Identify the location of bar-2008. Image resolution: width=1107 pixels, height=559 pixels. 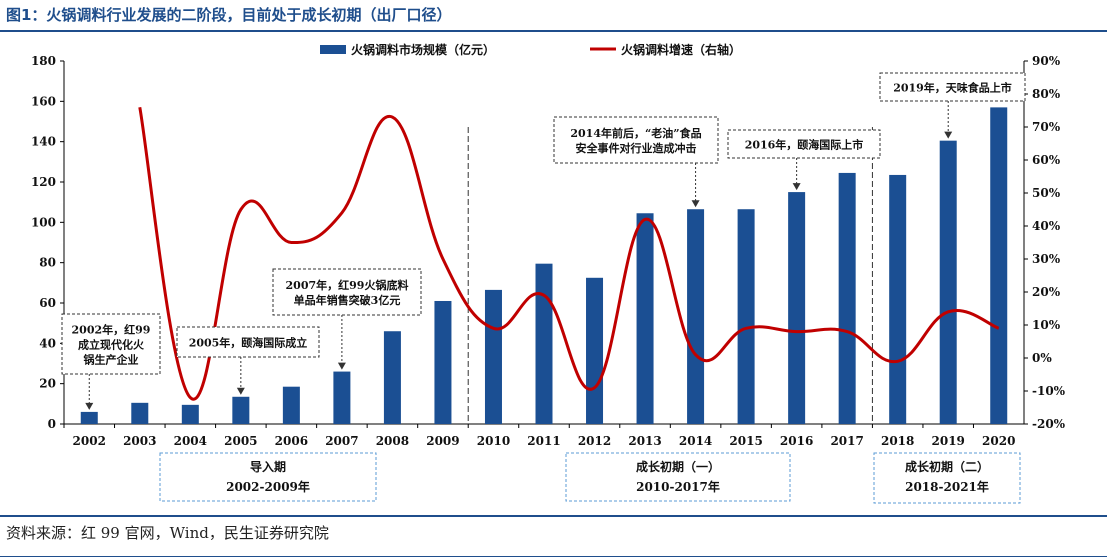
(392, 377).